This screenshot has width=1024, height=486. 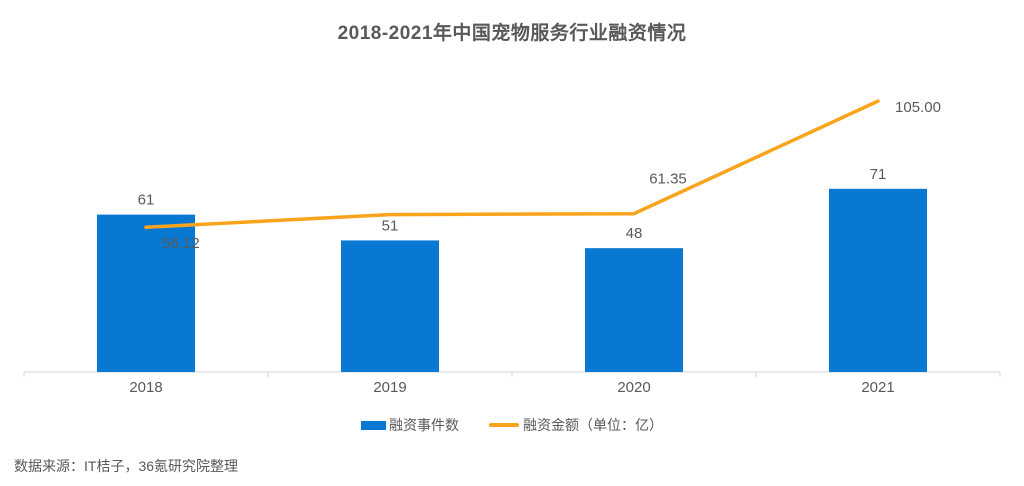 I want to click on legend-item-line-series: 融资金额（单位：亿）, so click(x=576, y=425).